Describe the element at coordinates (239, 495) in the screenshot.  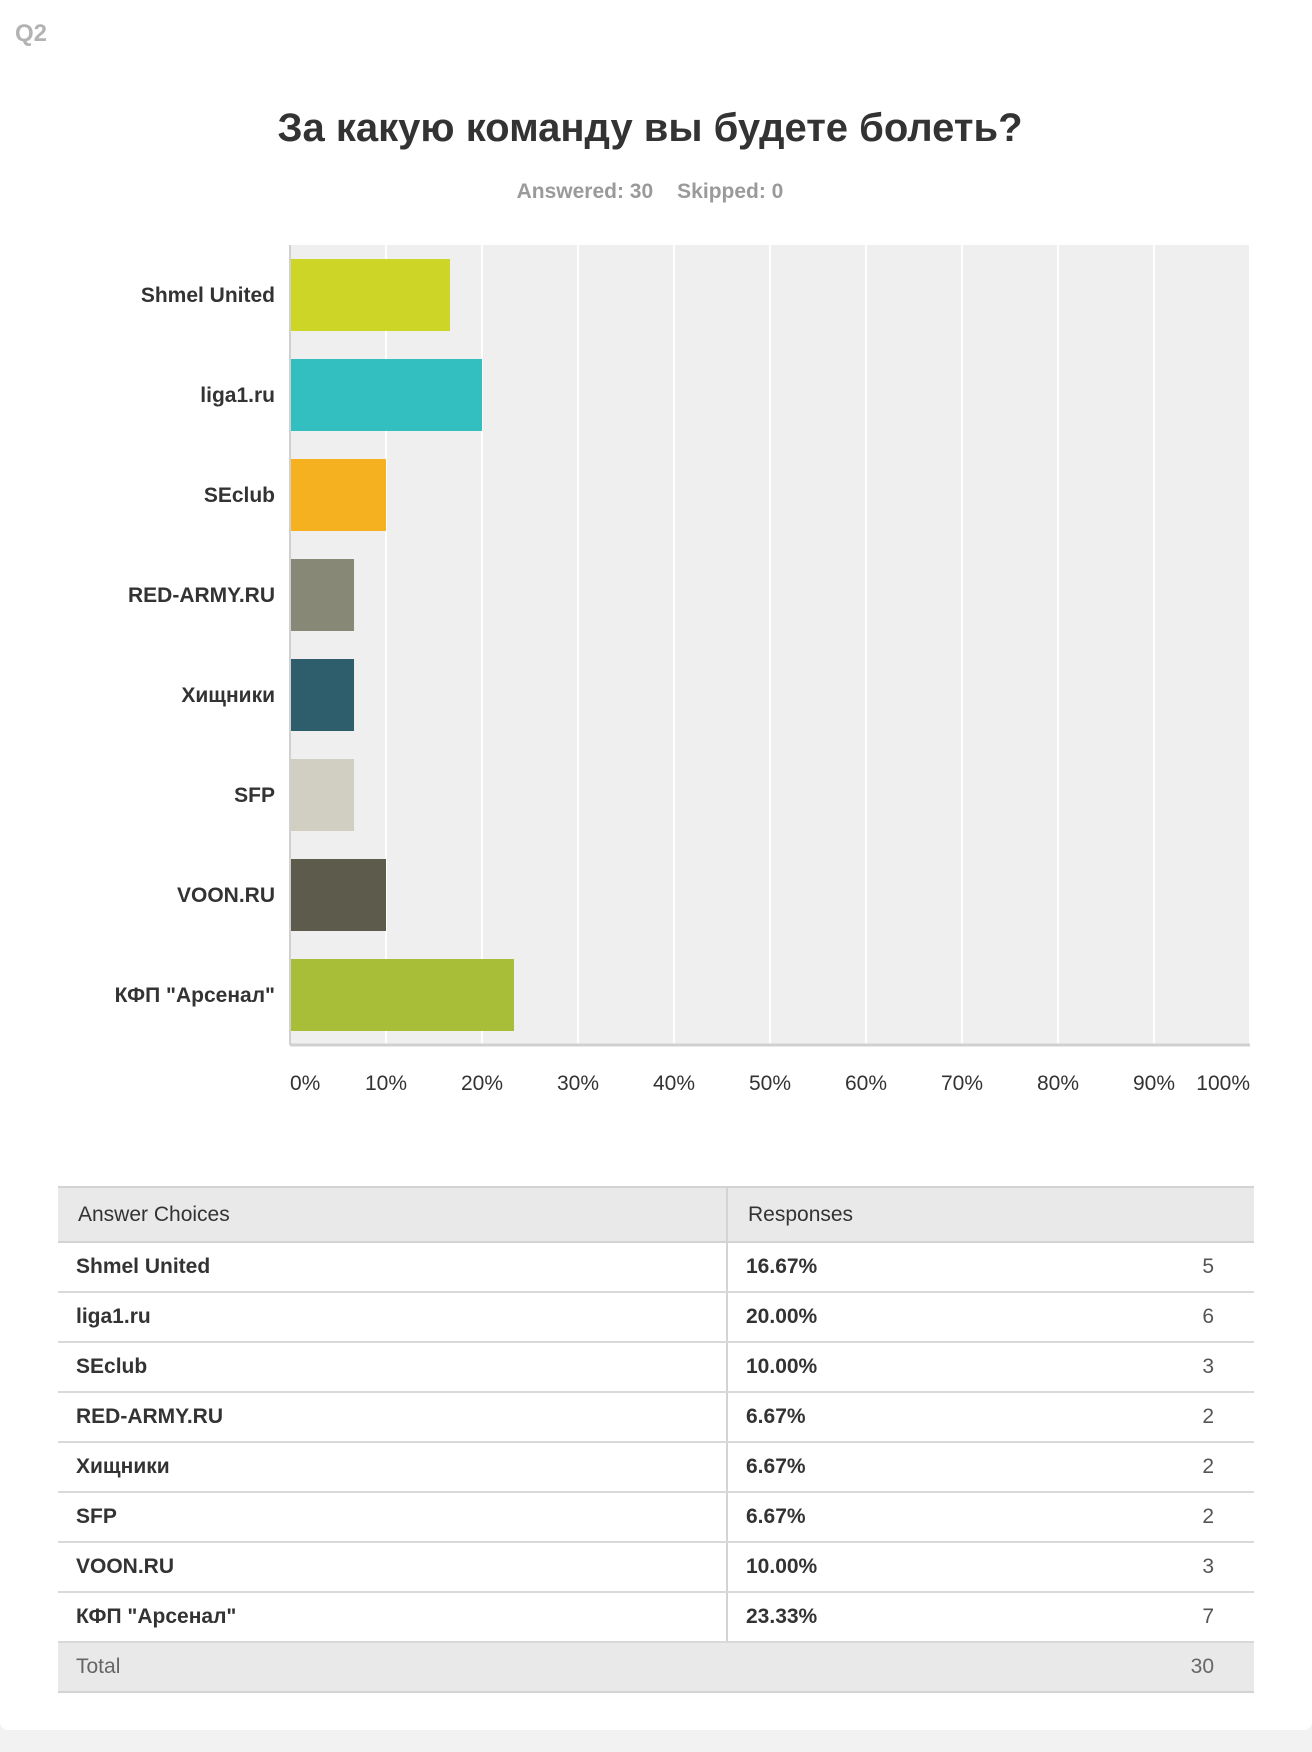
I see `category-label: SEclub` at that location.